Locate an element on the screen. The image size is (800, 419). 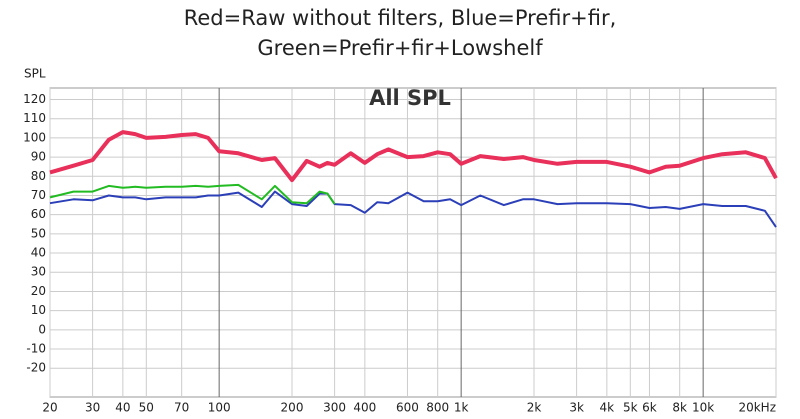
x-tick-label: 3k is located at coordinates (576, 408).